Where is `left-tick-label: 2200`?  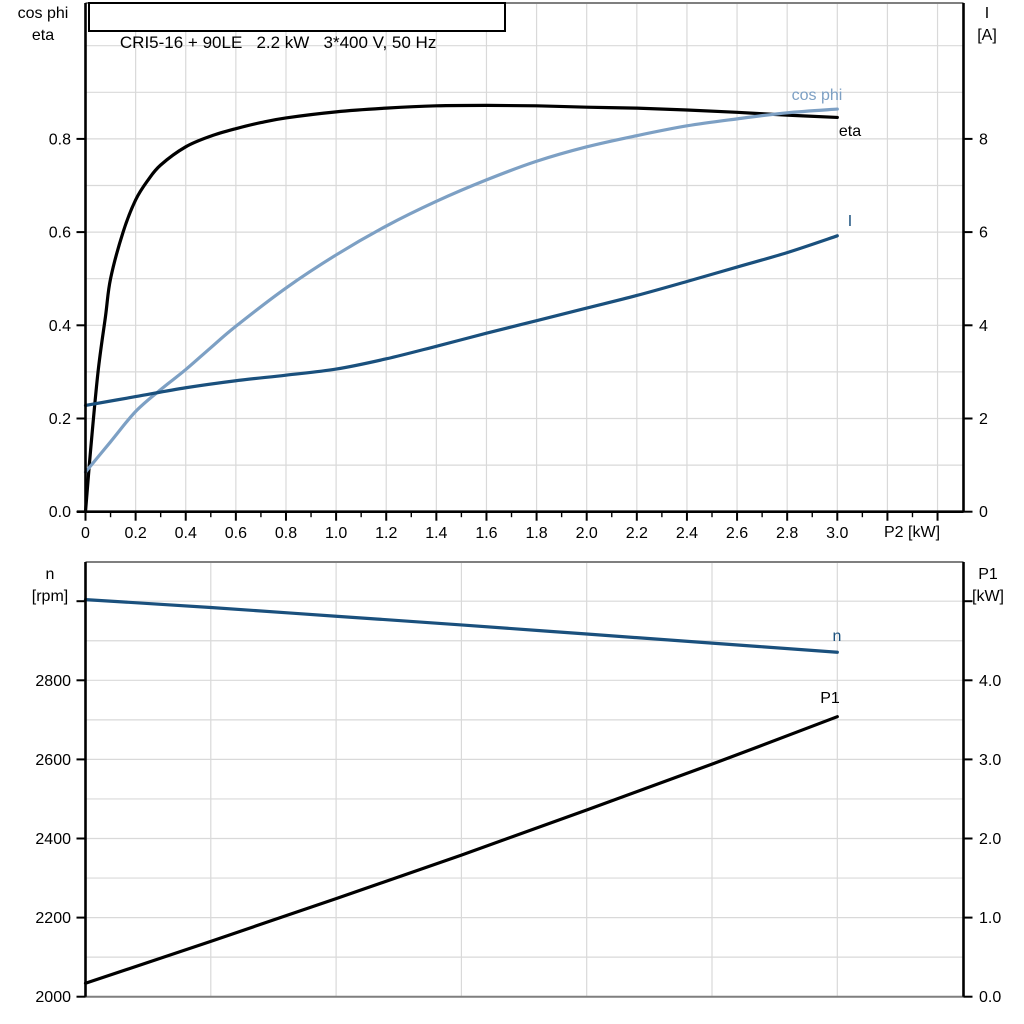 left-tick-label: 2200 is located at coordinates (53, 918).